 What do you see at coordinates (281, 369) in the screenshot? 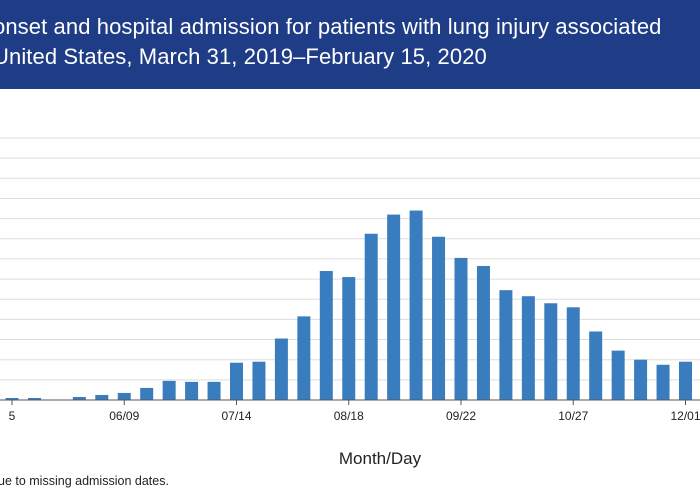
I see `bar-07/28` at bounding box center [281, 369].